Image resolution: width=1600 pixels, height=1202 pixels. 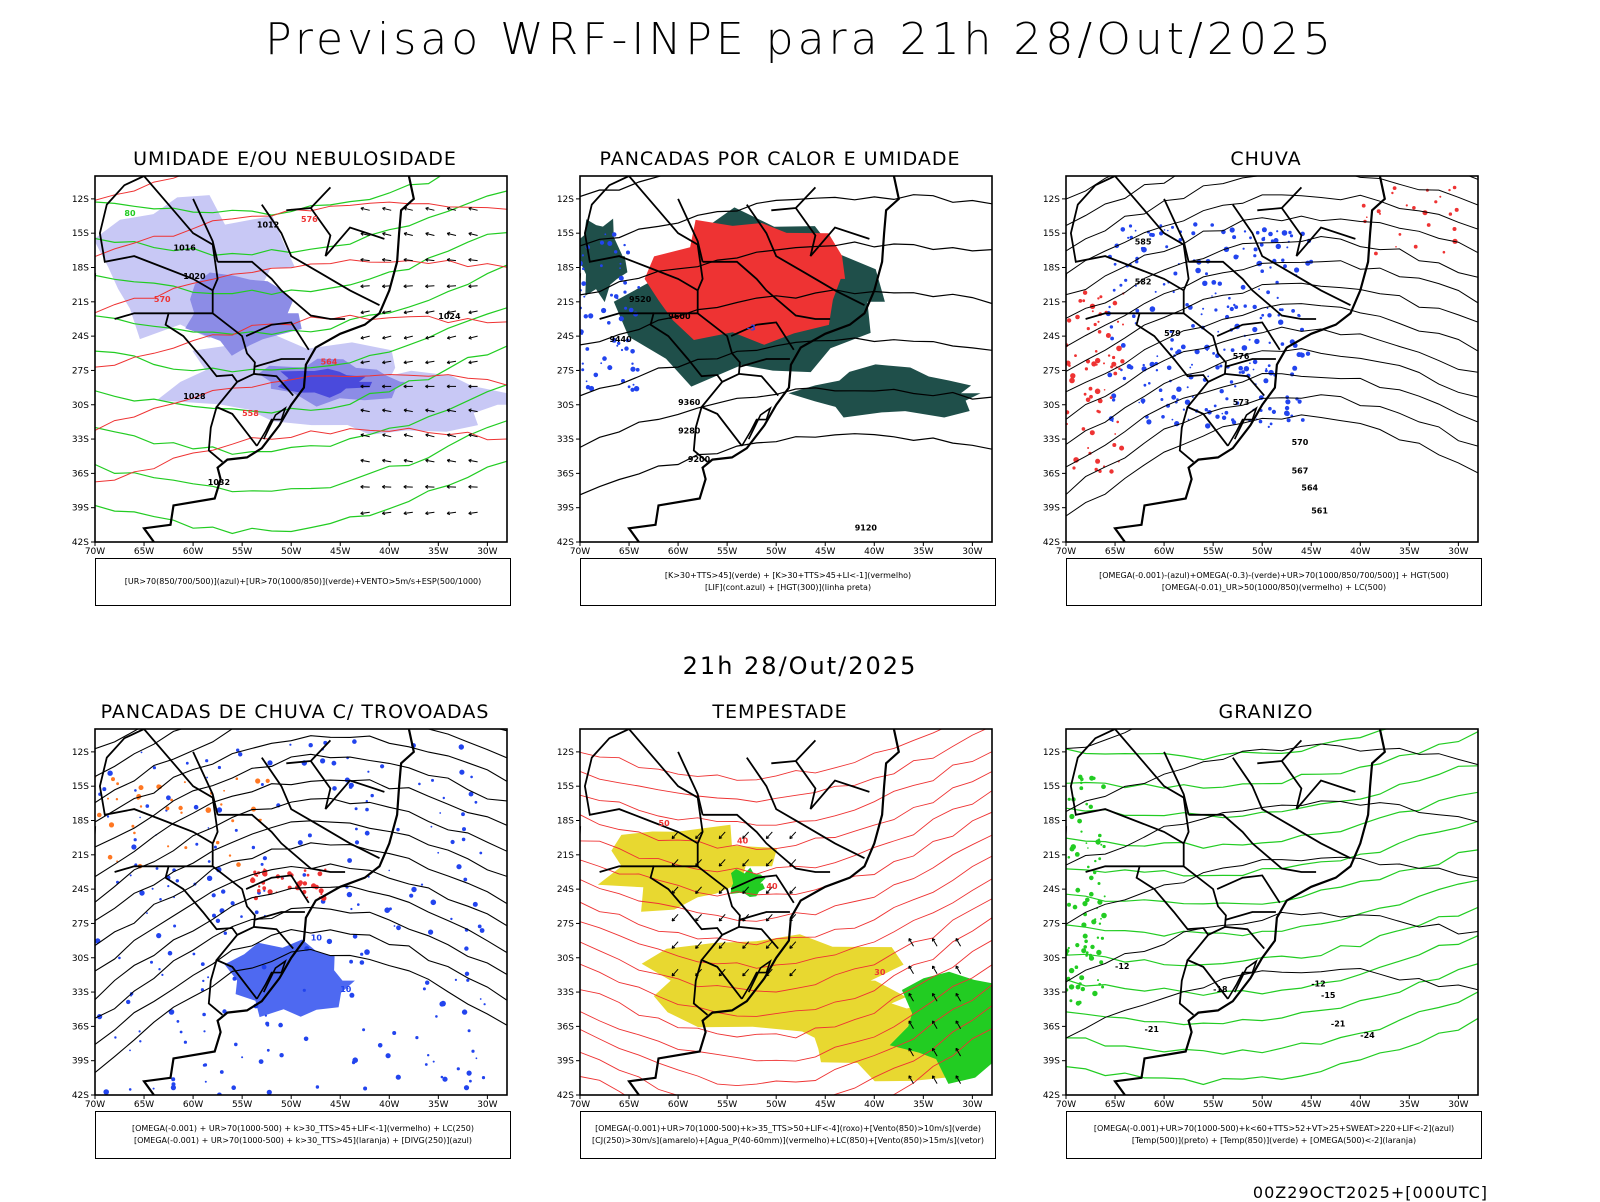 I want to click on contour-label: 10, so click(x=317, y=938).